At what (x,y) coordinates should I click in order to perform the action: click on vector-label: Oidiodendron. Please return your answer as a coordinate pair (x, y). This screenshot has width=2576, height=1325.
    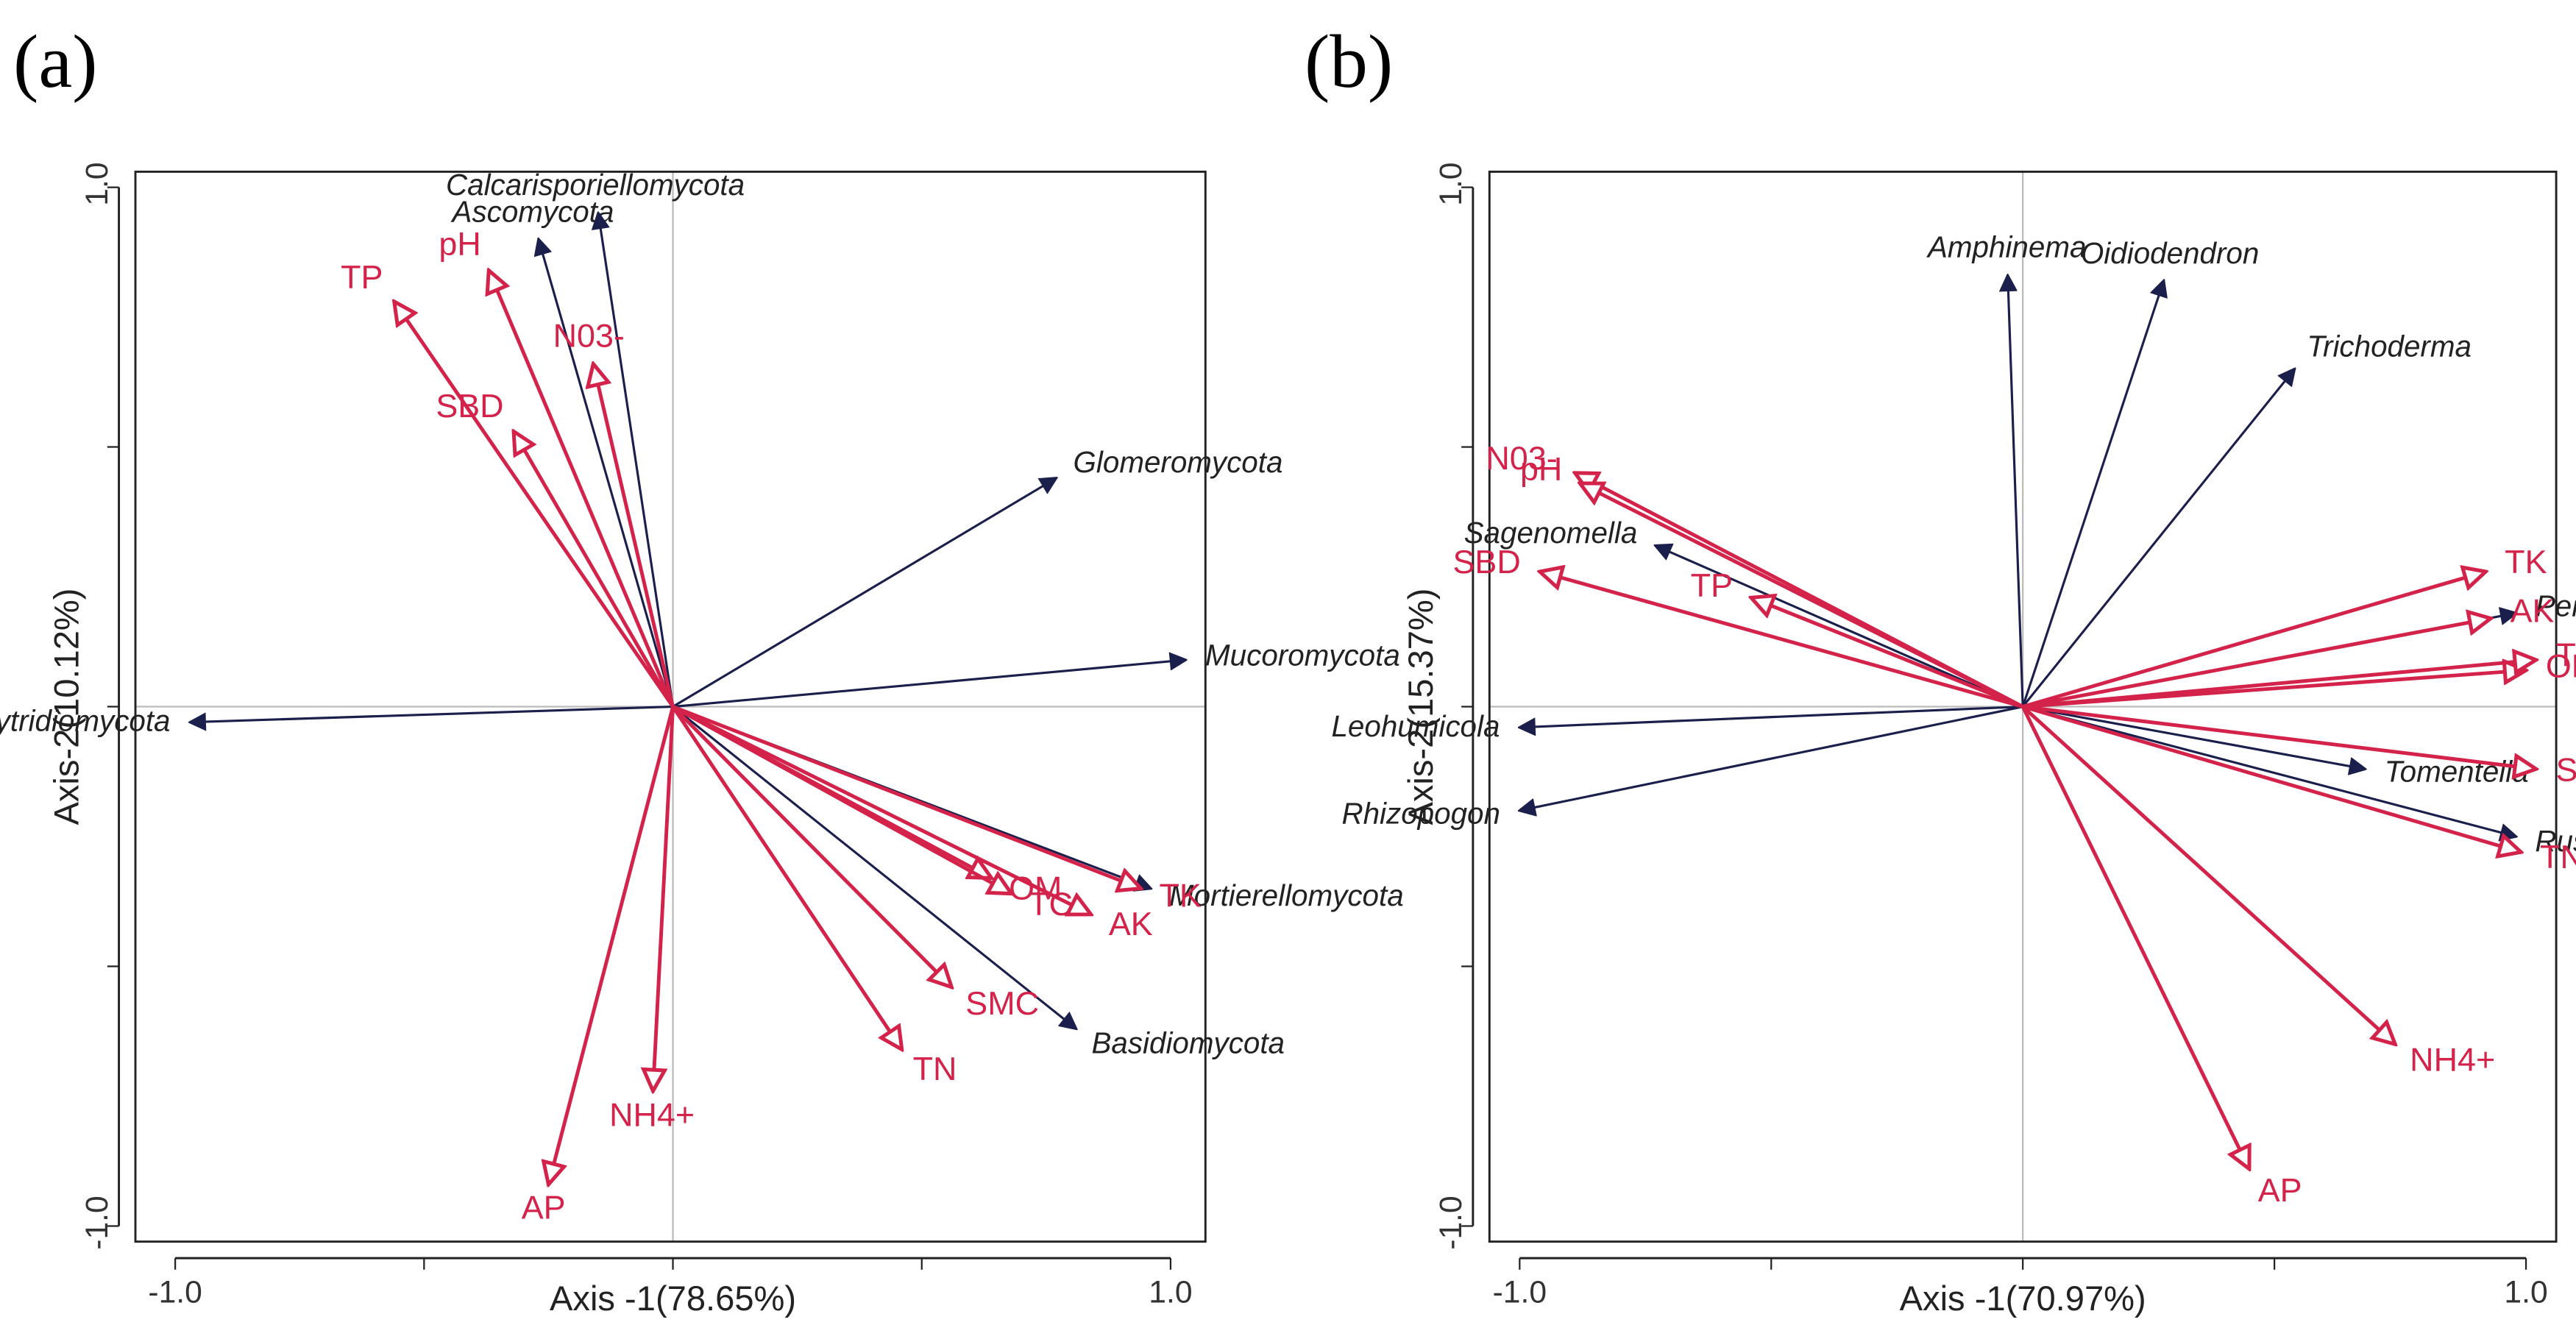
    Looking at the image, I should click on (2170, 253).